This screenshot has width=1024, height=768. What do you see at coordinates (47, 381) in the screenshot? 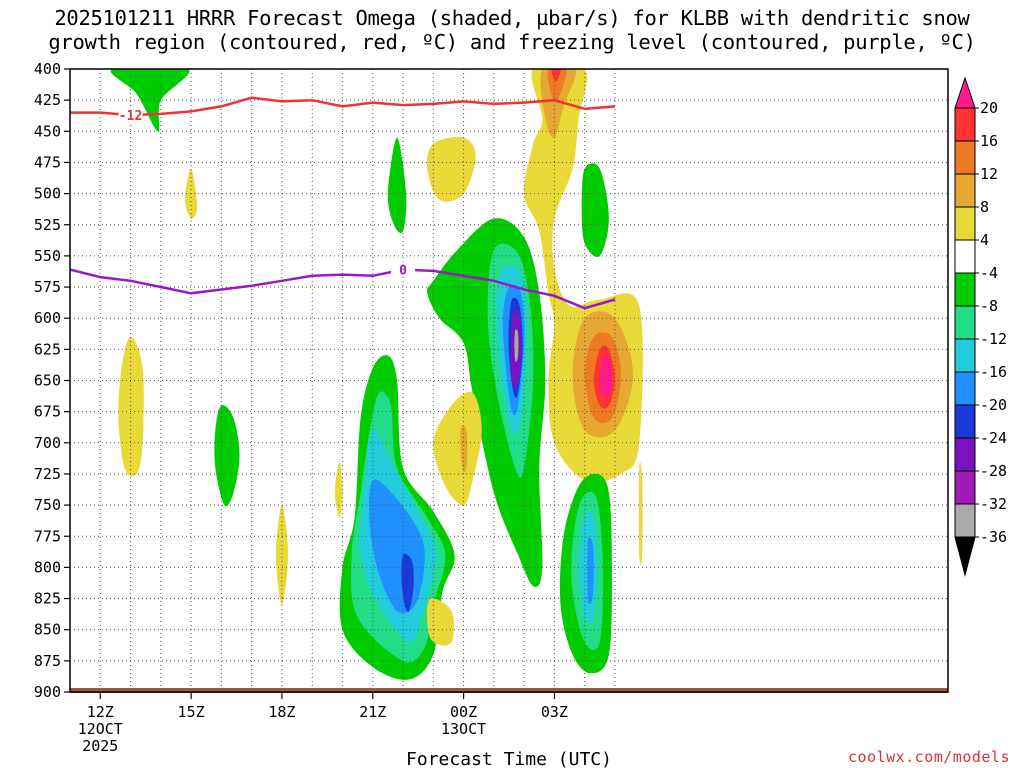
I see `y-tick-label: 650` at bounding box center [47, 381].